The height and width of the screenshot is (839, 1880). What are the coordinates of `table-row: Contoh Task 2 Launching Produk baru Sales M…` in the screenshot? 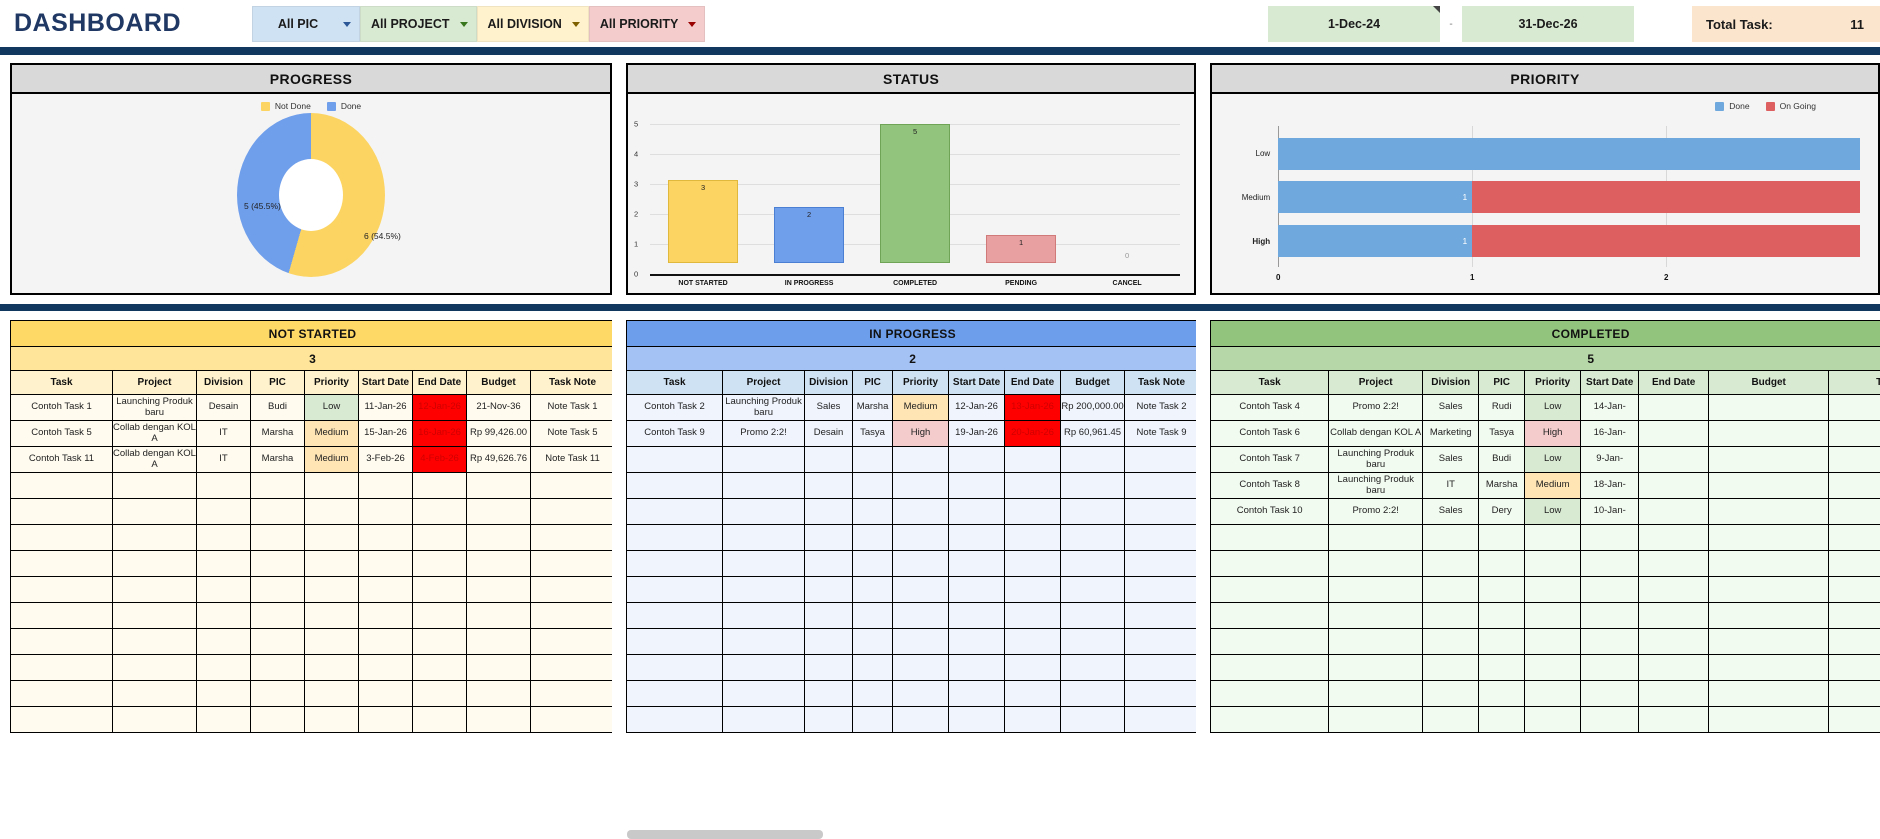 It's located at (911, 407).